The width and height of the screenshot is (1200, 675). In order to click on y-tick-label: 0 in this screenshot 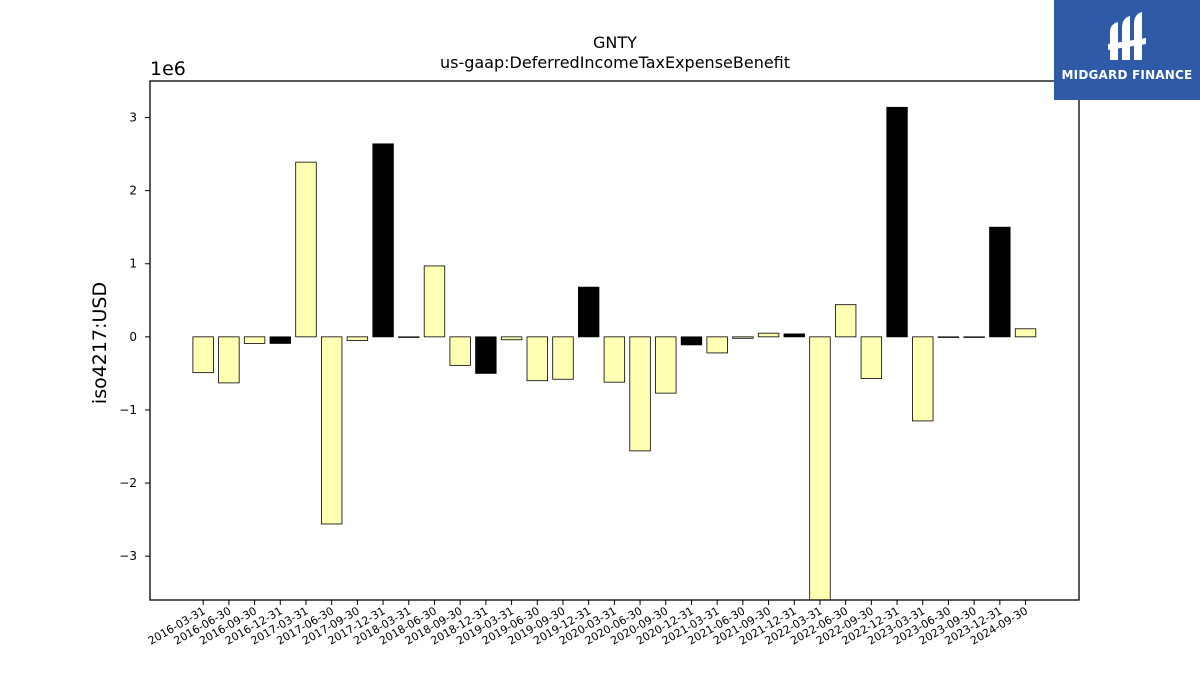, I will do `click(133, 337)`.